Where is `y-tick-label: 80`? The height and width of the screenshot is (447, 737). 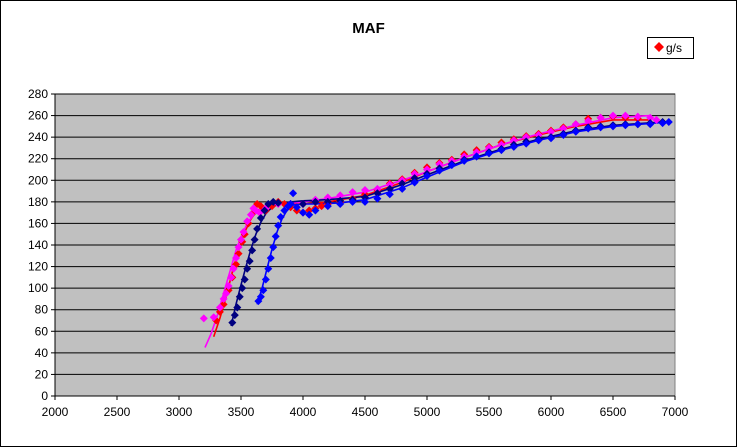 y-tick-label: 80 is located at coordinates (42, 310).